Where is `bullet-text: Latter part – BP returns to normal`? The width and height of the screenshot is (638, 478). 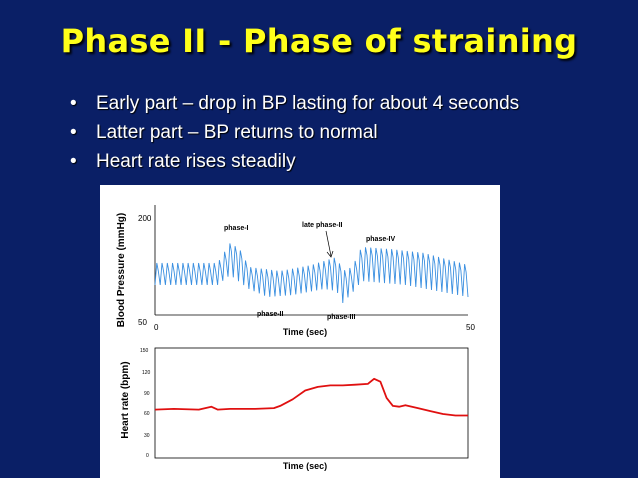
bullet-text: Latter part – BP returns to normal is located at coordinates (237, 132).